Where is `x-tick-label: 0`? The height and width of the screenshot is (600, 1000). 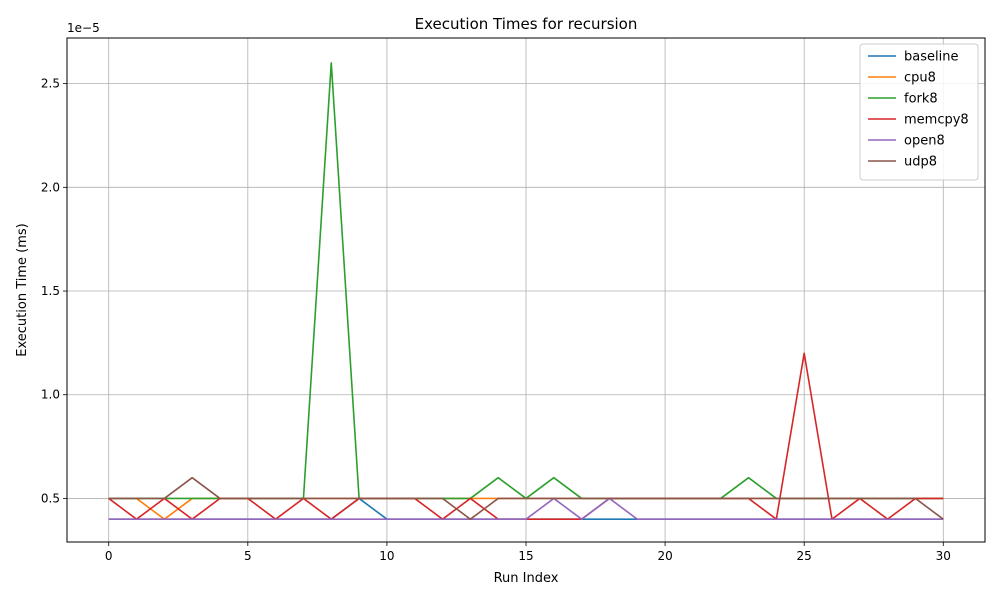
x-tick-label: 0 is located at coordinates (109, 556).